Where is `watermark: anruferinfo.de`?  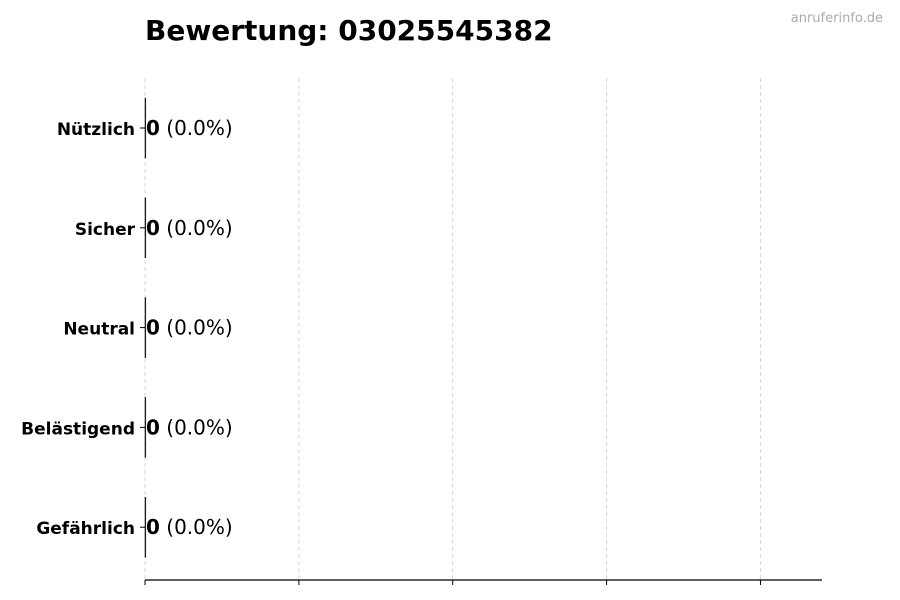
watermark: anruferinfo.de is located at coordinates (837, 18).